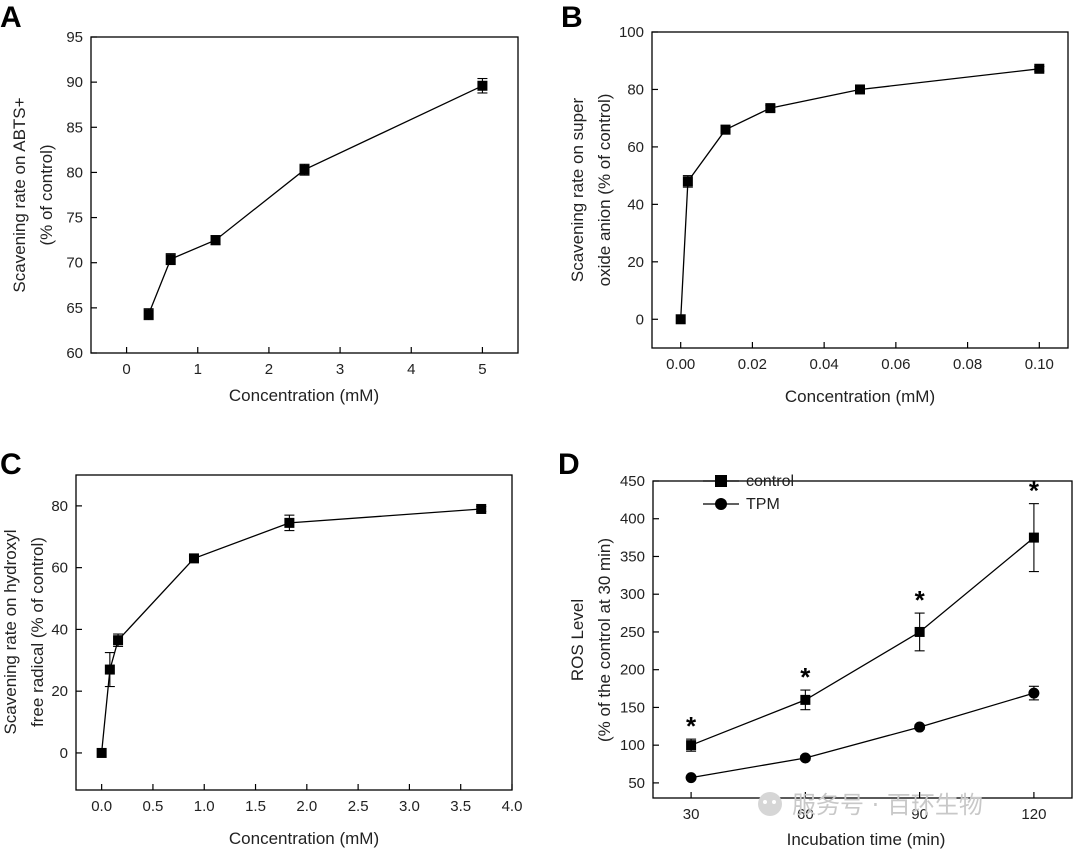 This screenshot has width=1080, height=850. What do you see at coordinates (306, 806) in the screenshot?
I see `x-tick-label: 2.0` at bounding box center [306, 806].